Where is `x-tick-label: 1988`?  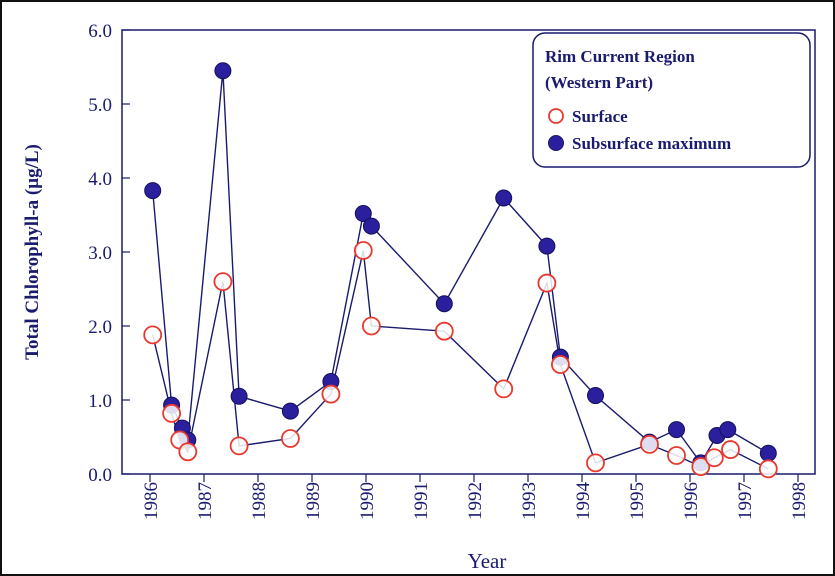 x-tick-label: 1988 is located at coordinates (259, 501).